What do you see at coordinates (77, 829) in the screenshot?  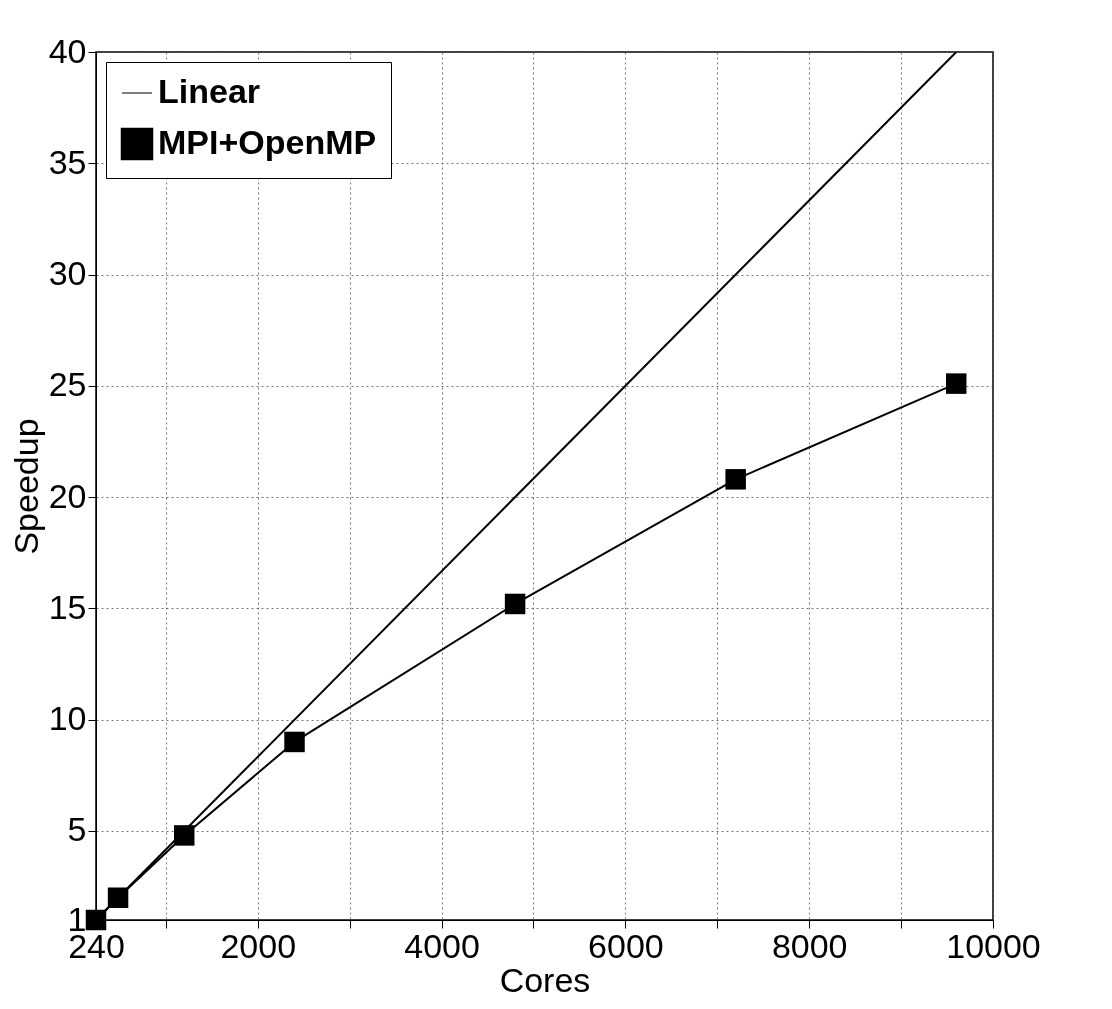 I see `y-tick-label: 5` at bounding box center [77, 829].